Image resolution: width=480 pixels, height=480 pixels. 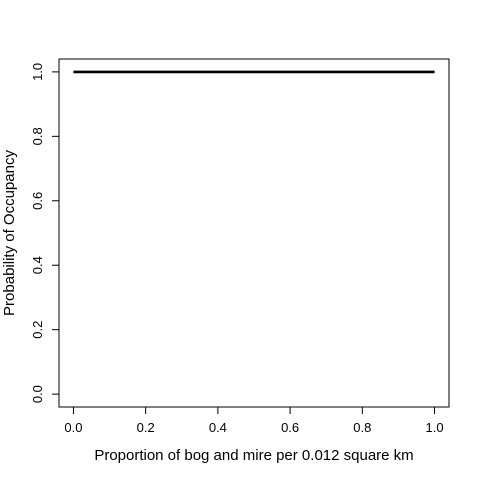 What do you see at coordinates (45, 233) in the screenshot?
I see `y-axis: 0.0 0.2 0.4 0.6 0.8 1.0` at bounding box center [45, 233].